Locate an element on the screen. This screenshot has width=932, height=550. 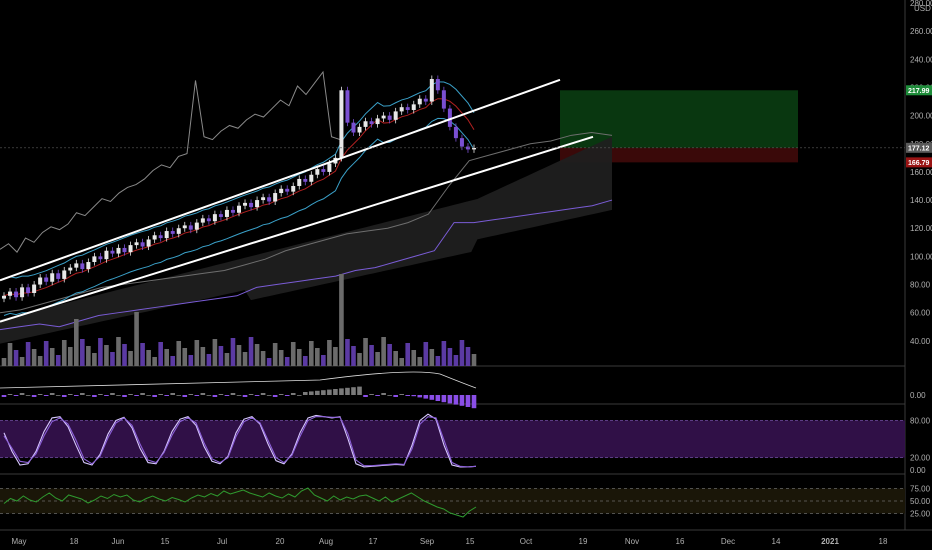
price-axis-label: 120.00 is located at coordinates (921, 228).